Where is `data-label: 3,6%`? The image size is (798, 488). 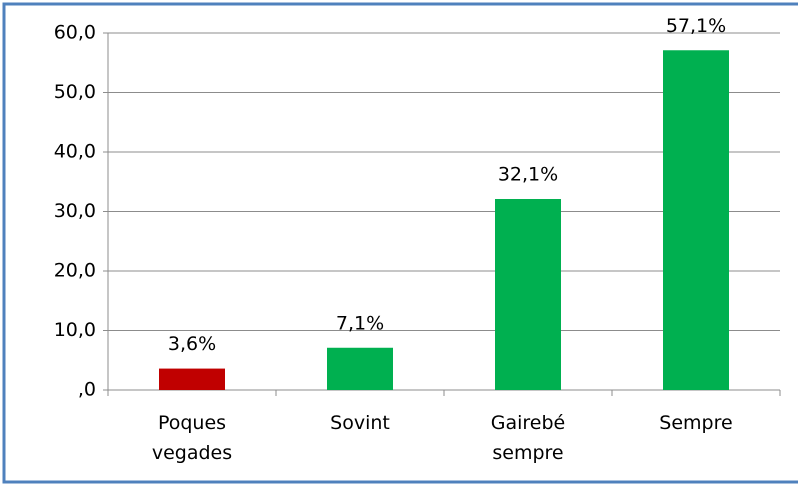 data-label: 3,6% is located at coordinates (192, 344).